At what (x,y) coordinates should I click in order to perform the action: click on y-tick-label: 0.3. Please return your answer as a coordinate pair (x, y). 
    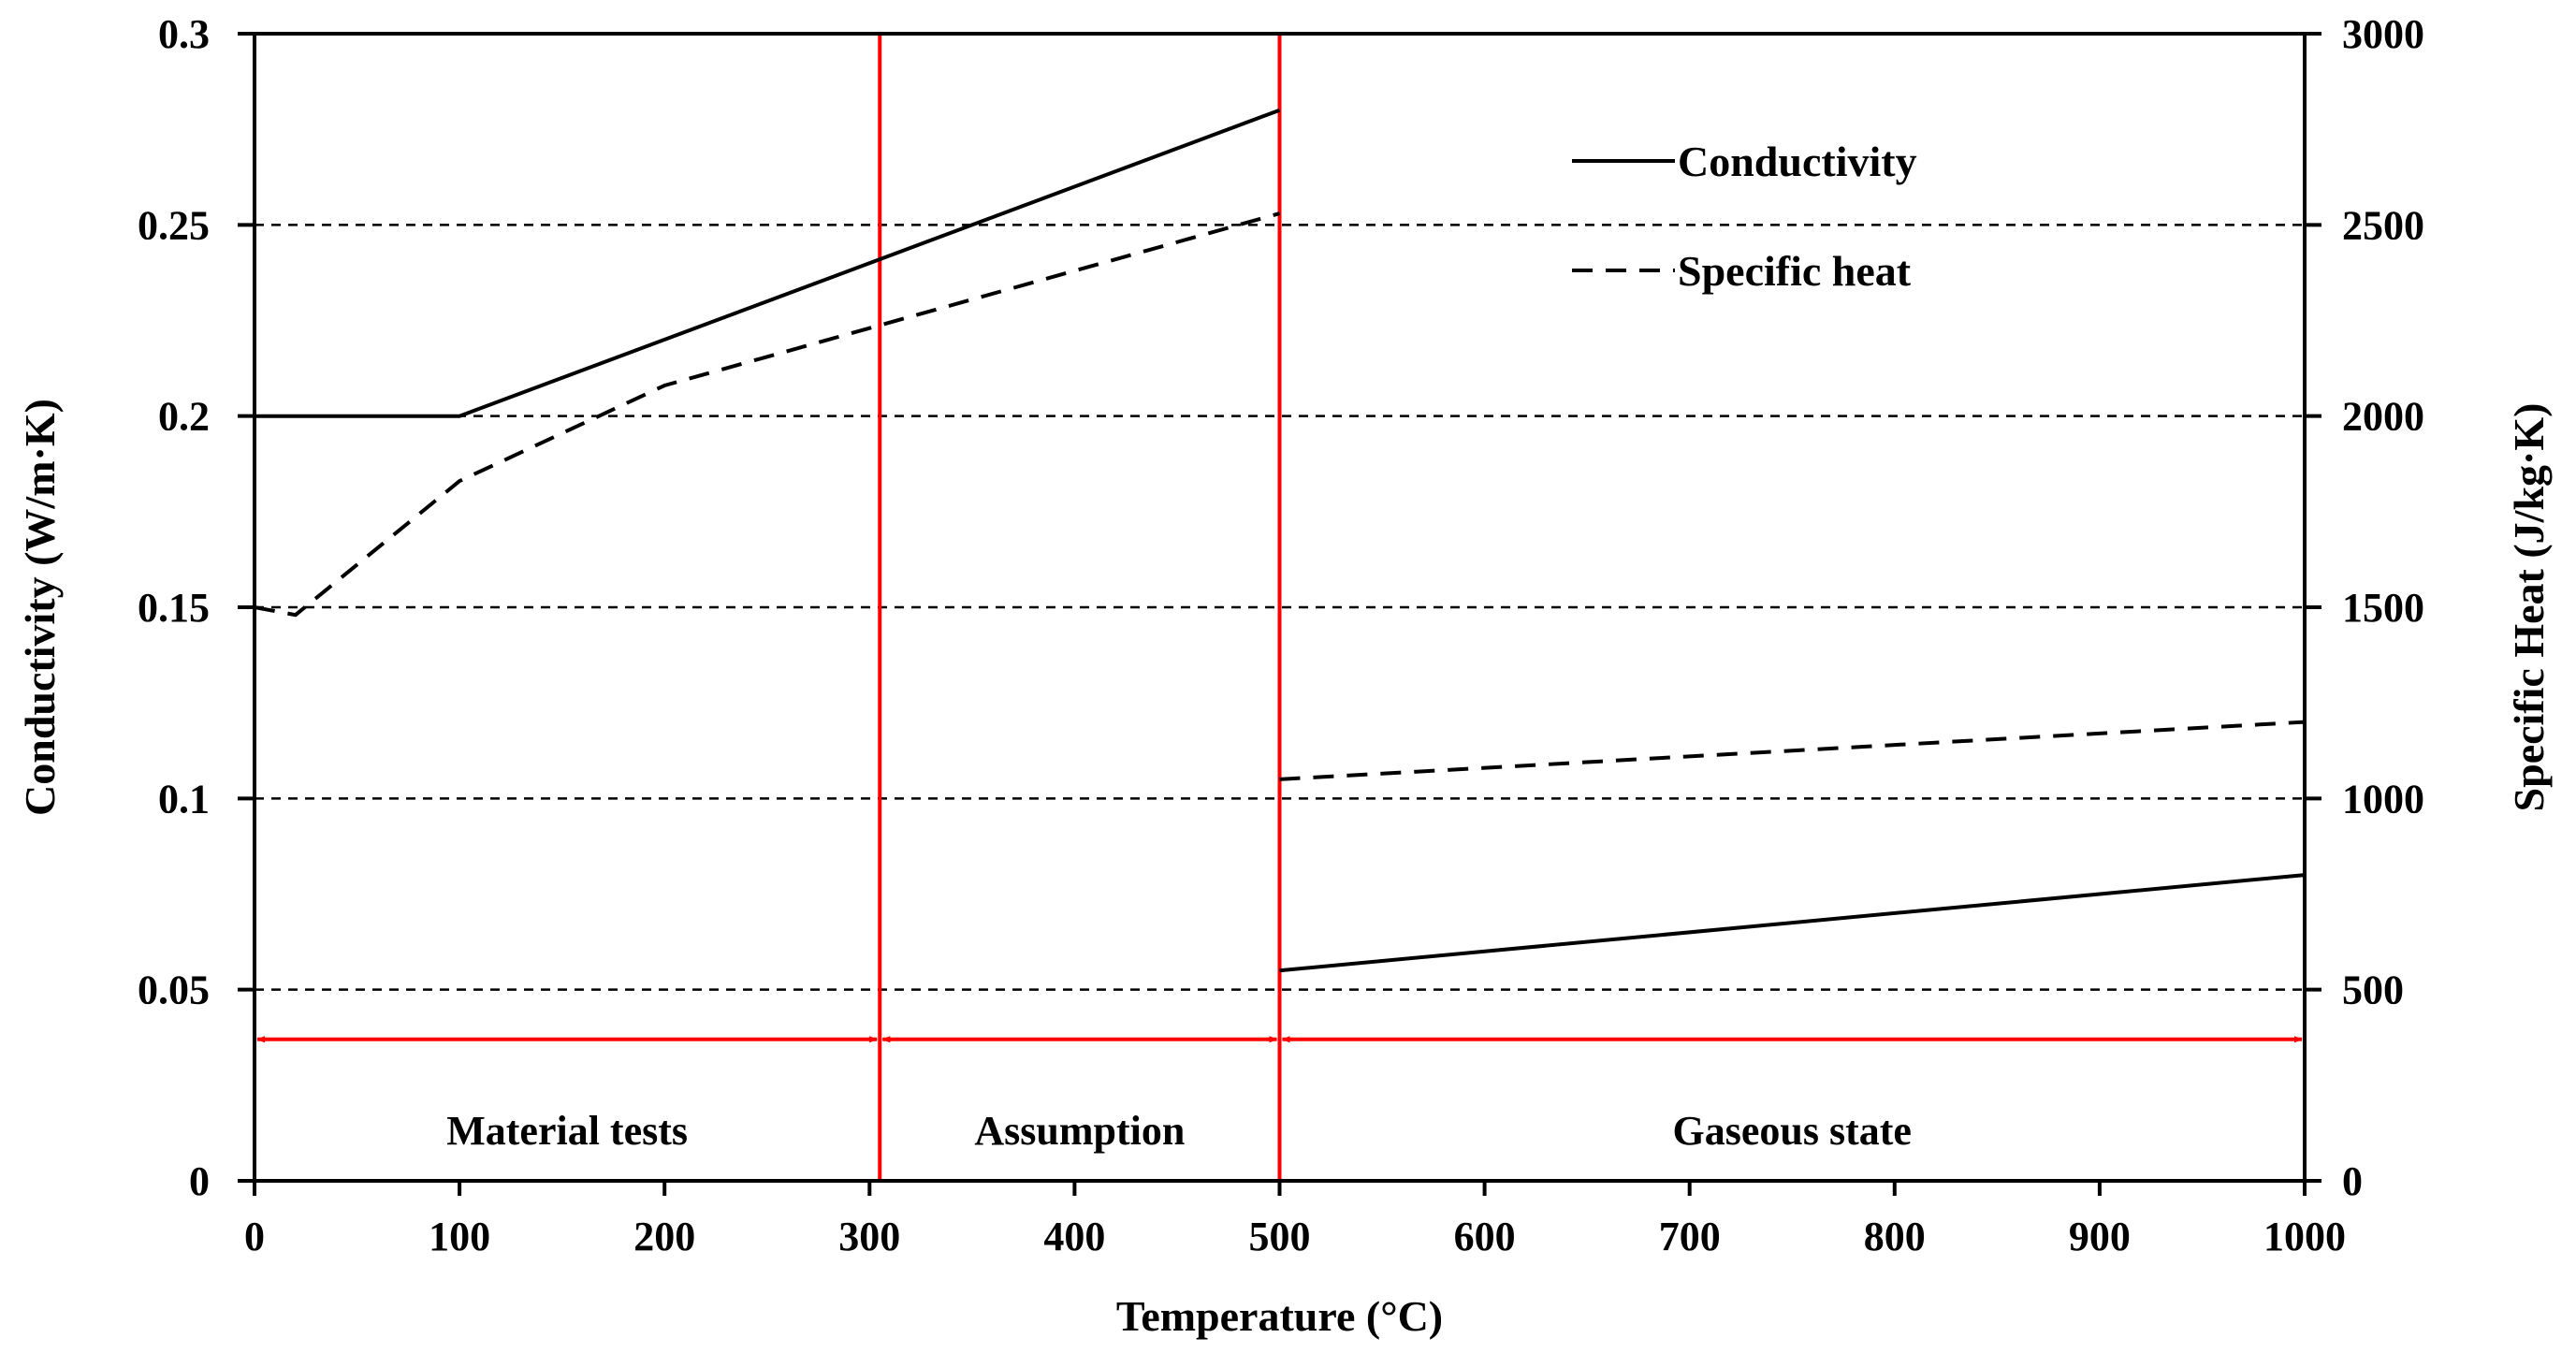
    Looking at the image, I should click on (184, 34).